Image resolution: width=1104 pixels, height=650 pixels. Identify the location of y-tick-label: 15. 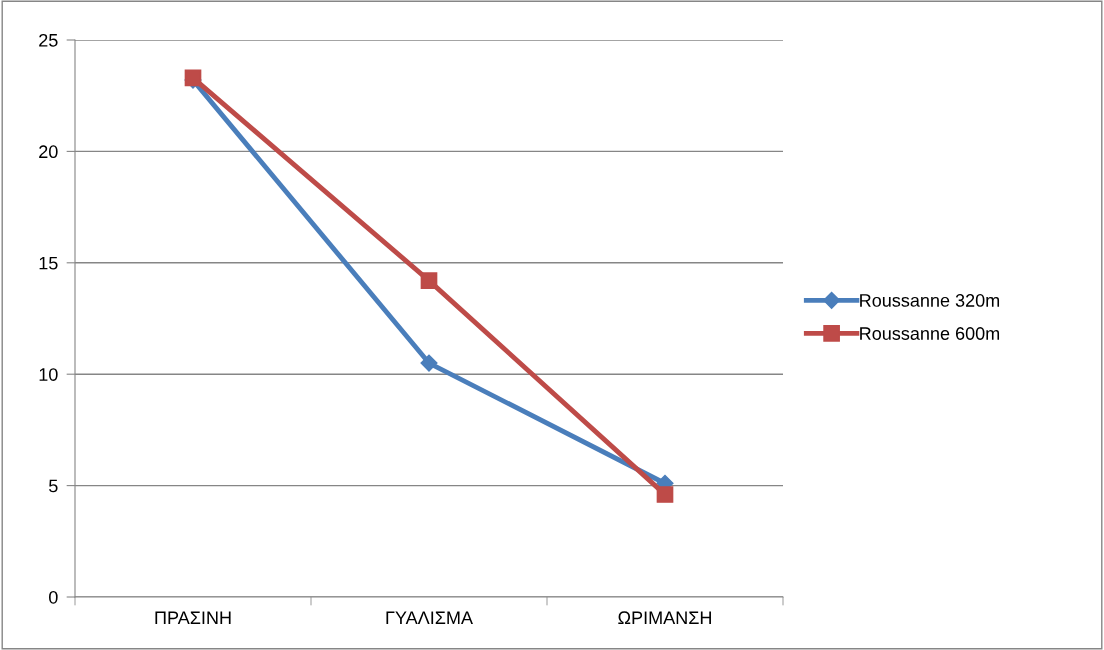
(48, 263).